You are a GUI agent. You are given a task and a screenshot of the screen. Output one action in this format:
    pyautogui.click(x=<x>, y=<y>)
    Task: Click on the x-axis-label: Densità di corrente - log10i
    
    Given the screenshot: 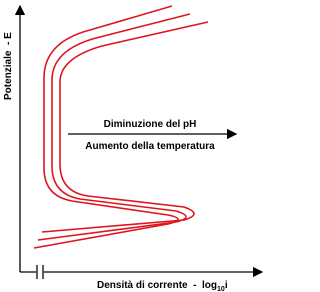 What is the action you would take?
    pyautogui.click(x=162, y=286)
    